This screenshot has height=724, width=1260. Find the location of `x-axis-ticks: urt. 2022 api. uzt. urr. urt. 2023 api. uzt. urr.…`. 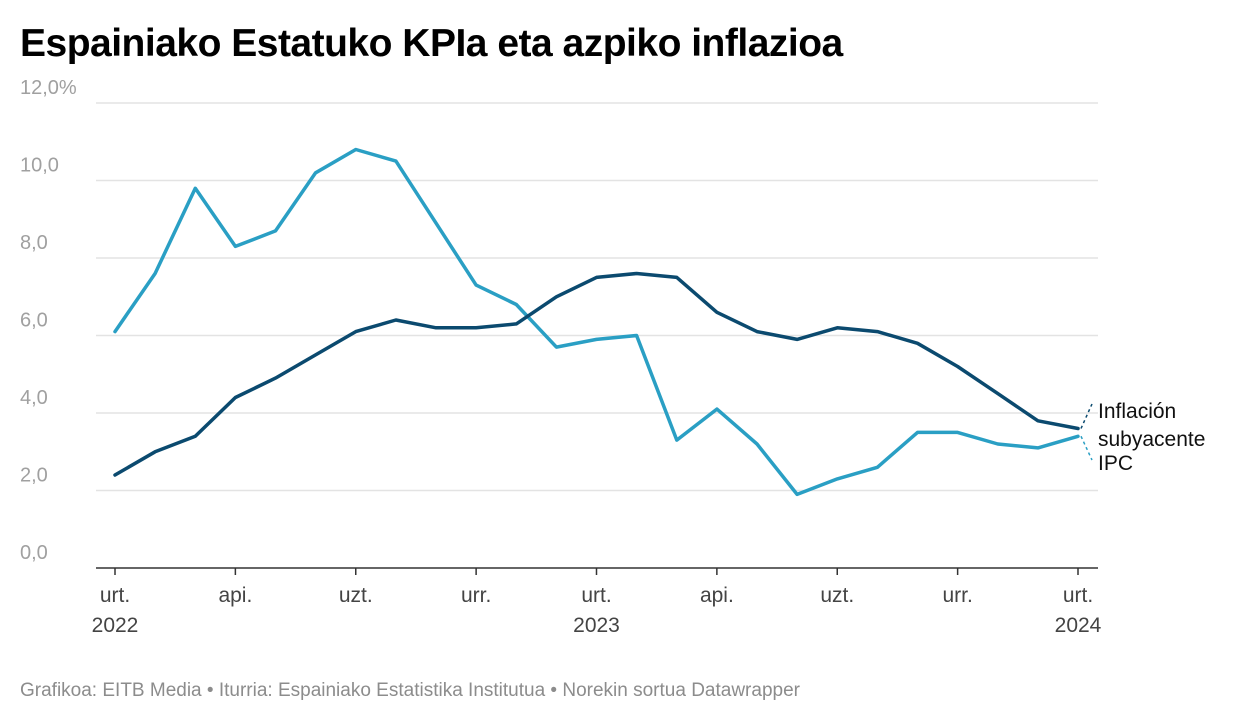

x-axis-ticks: urt. 2022 api. uzt. urr. urt. 2023 api. uzt. urr.… is located at coordinates (597, 602).